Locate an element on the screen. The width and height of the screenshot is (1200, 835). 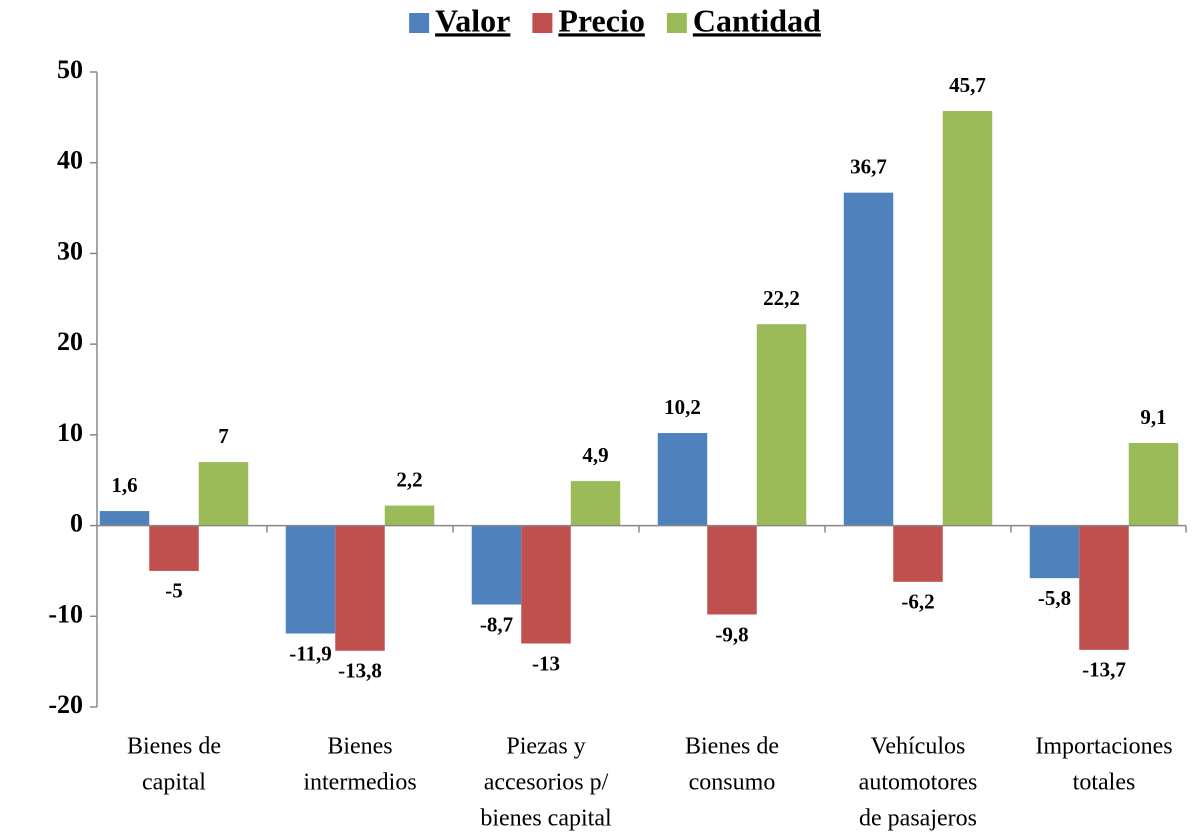
value-label: -13,7 is located at coordinates (1104, 670).